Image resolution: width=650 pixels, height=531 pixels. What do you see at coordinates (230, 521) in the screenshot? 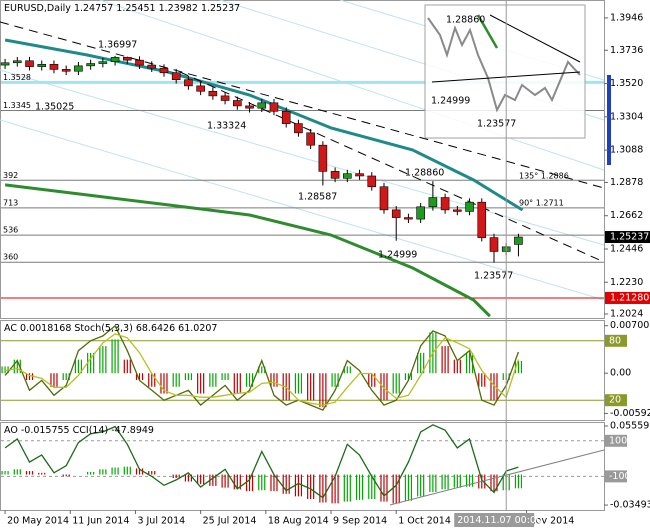
I see `x-tick-label: 25 Jul 2014` at bounding box center [230, 521].